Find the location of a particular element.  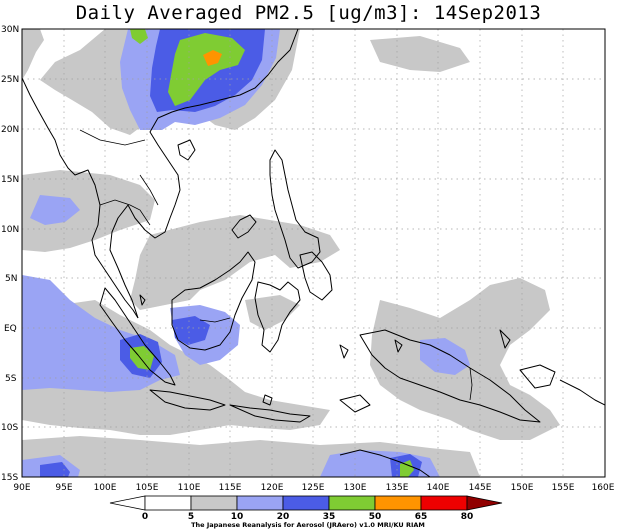

lon-label: 135E is located at coordinates (397, 488).